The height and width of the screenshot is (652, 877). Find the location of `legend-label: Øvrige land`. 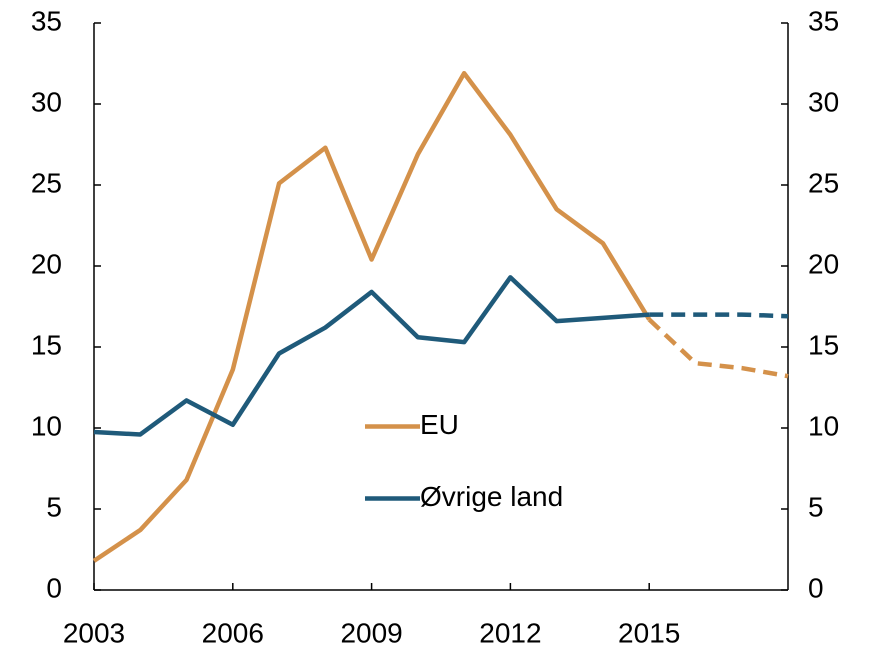

legend-label: Øvrige land is located at coordinates (491, 496).